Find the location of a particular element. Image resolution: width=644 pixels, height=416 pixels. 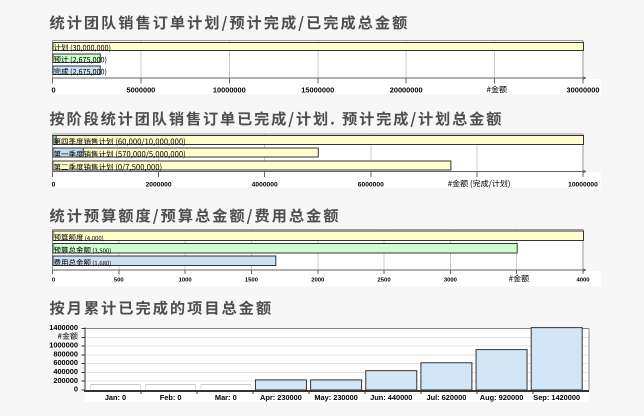

svg-text: Mar: 0 is located at coordinates (226, 397).